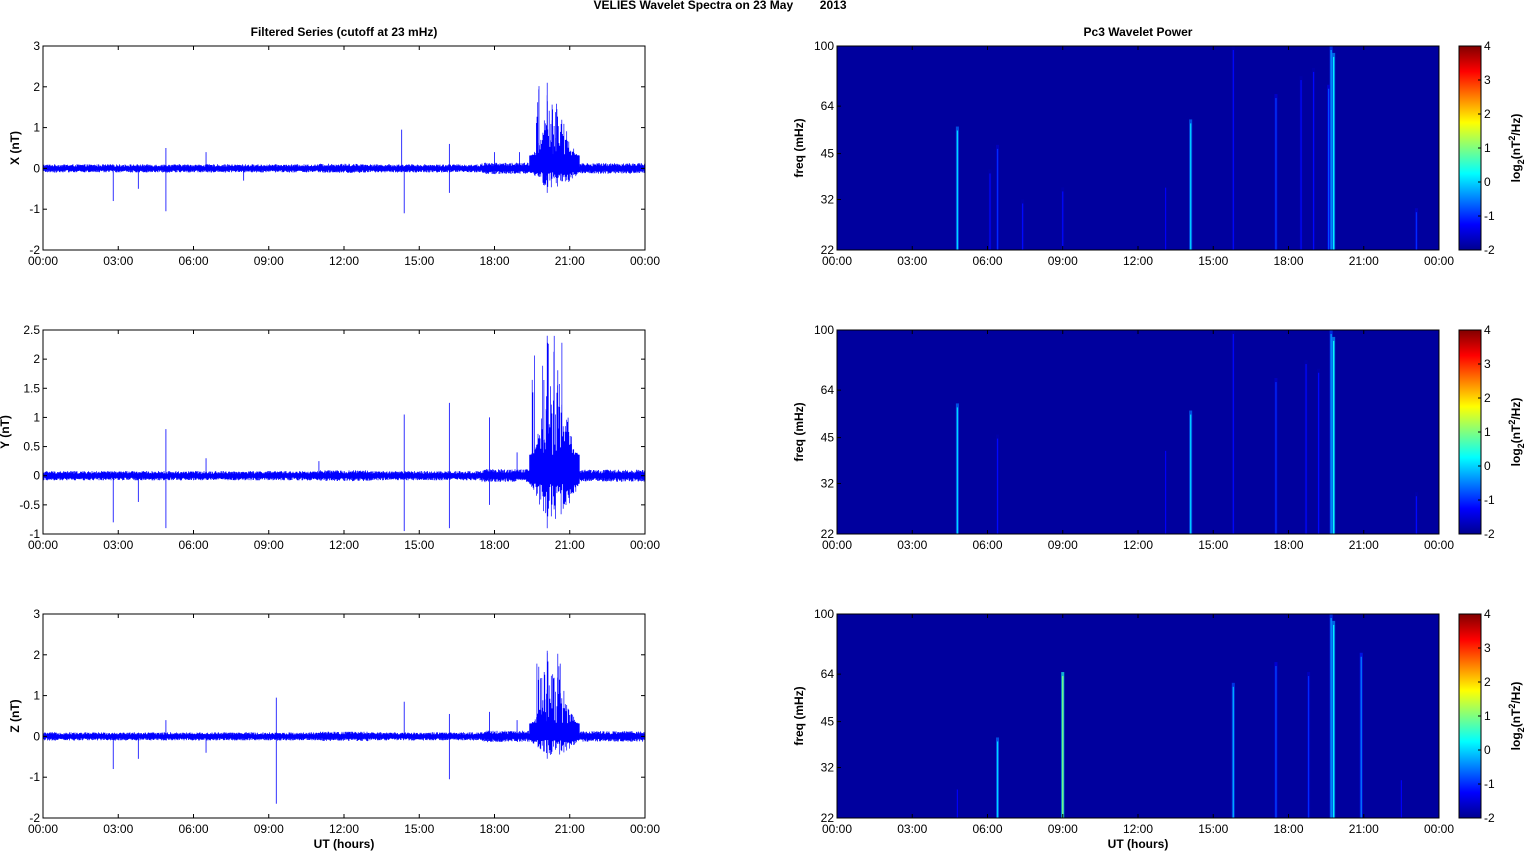 This screenshot has height=851, width=1526. What do you see at coordinates (344, 829) in the screenshot?
I see `series-z-panel-xtick-label: 12:00` at bounding box center [344, 829].